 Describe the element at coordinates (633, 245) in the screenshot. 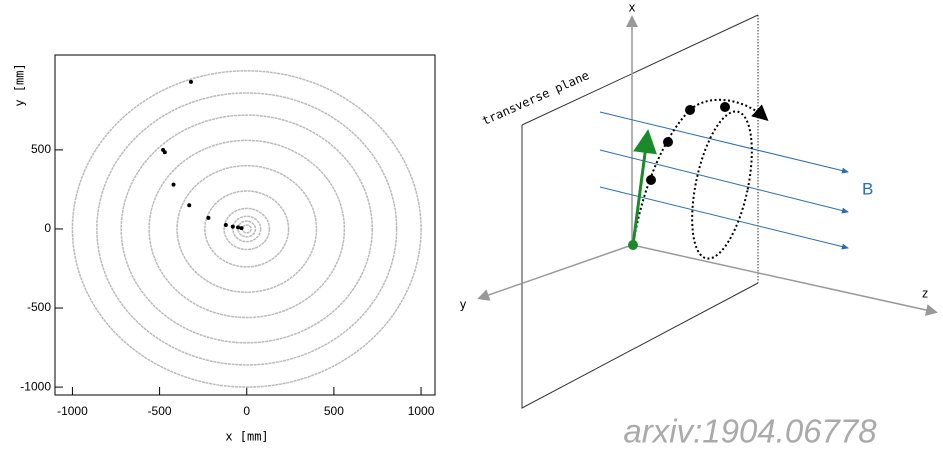

I see `origin-point` at that location.